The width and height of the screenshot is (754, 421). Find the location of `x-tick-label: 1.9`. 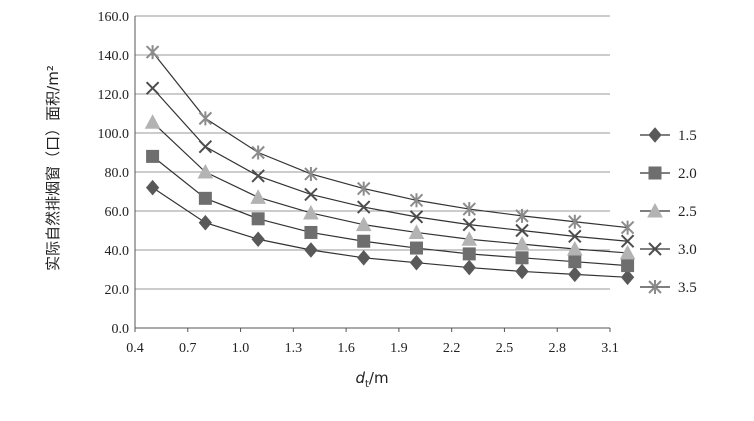

x-tick-label: 1.9 is located at coordinates (399, 348).